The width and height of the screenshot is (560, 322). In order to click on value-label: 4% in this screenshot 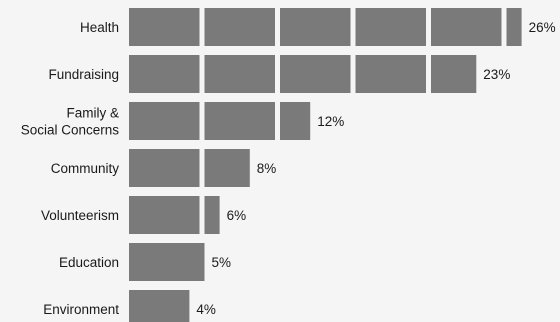, I will do `click(206, 309)`.